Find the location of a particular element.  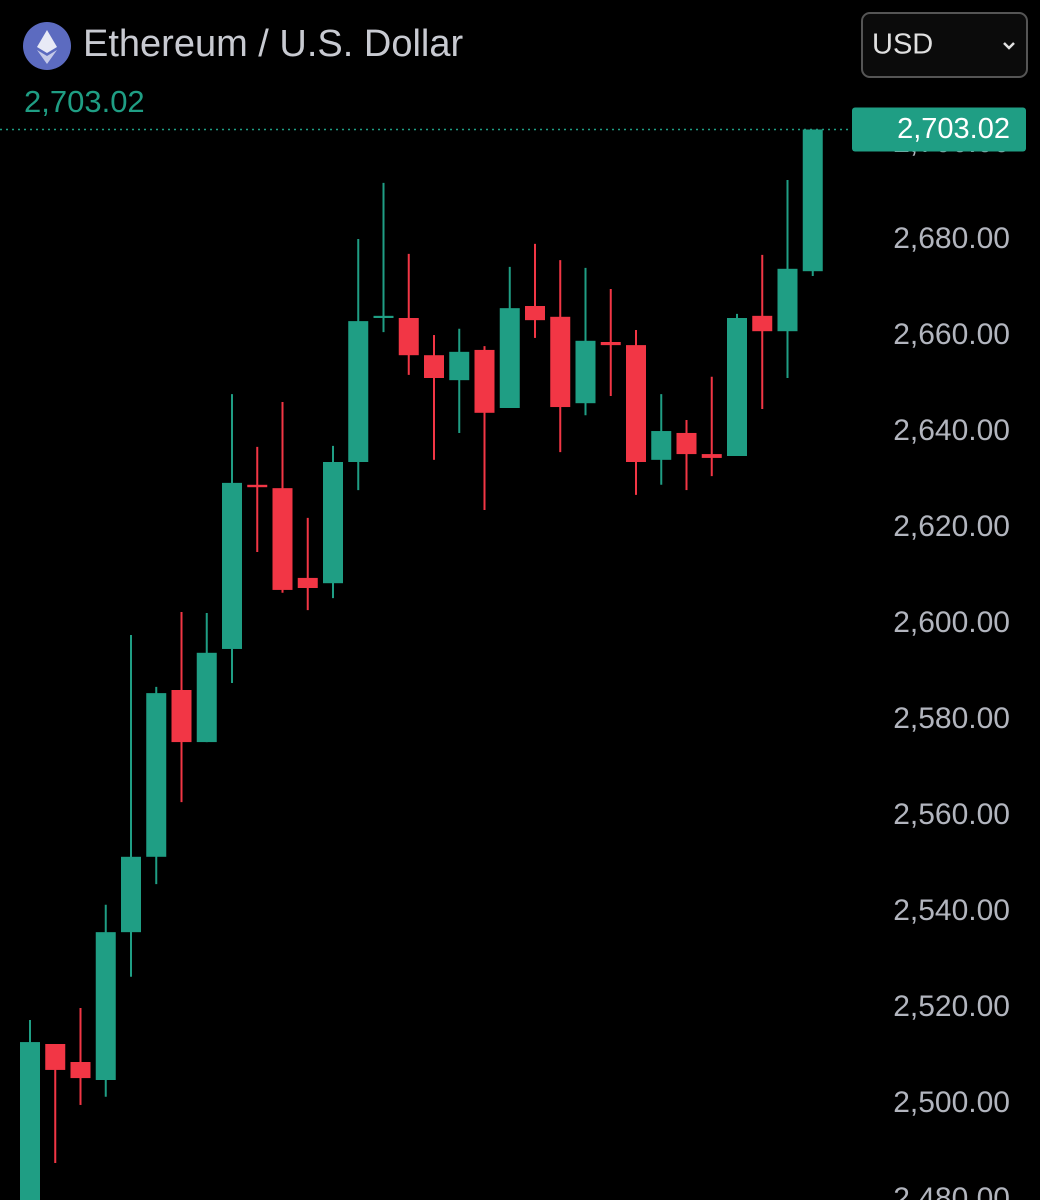

y-tick-label: 2,480.00 is located at coordinates (951, 1191).